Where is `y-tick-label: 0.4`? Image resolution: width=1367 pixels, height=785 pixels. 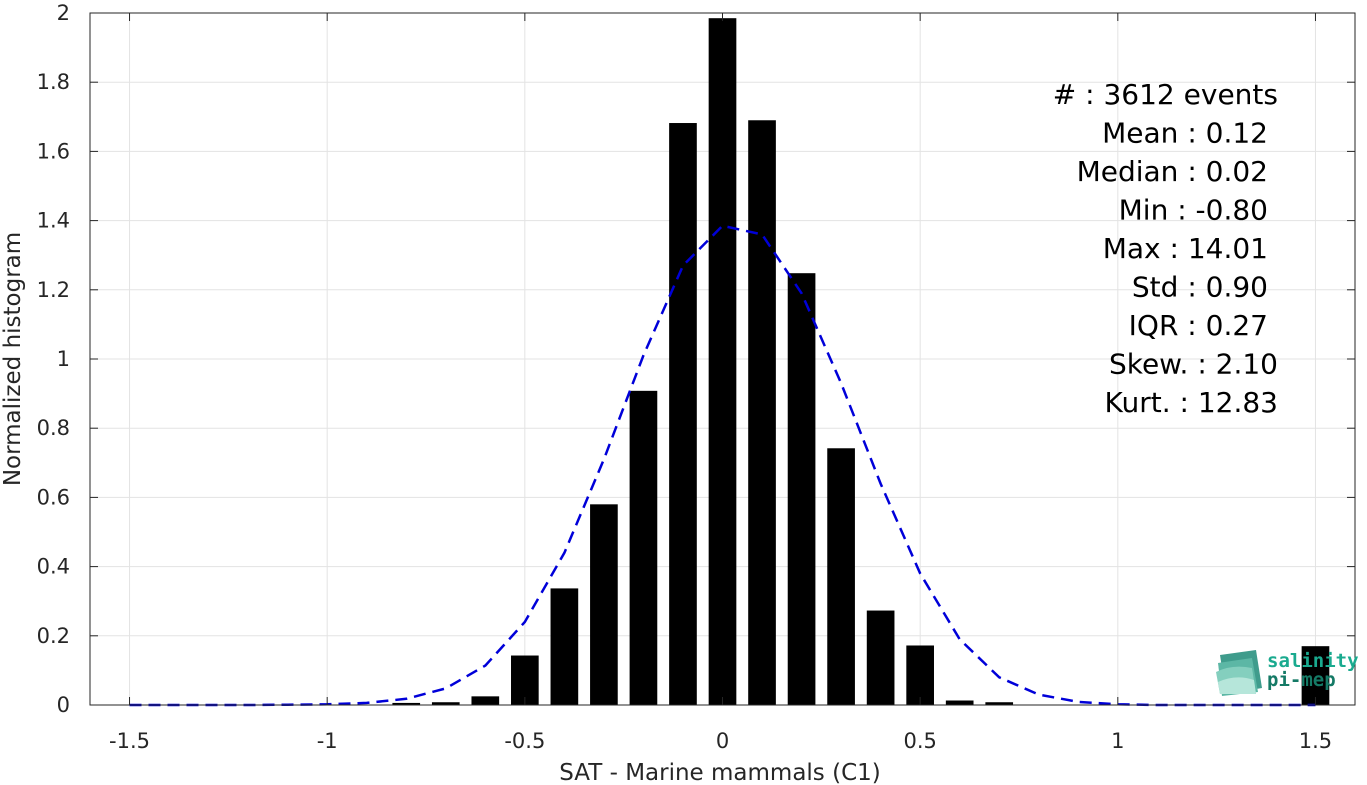
y-tick-label: 0.4 is located at coordinates (53, 567).